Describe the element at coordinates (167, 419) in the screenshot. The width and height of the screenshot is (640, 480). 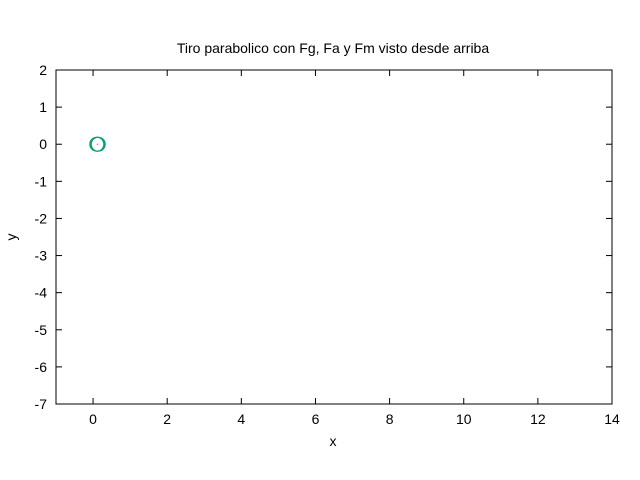
I see `x-tick-label: 2` at that location.